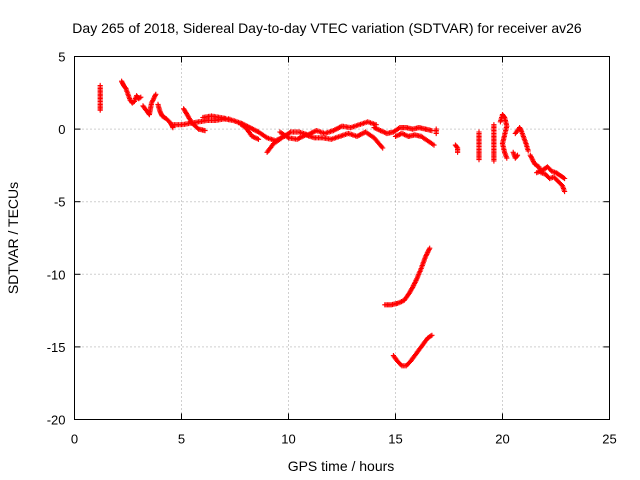  I want to click on y-tick-label: -15, so click(56, 347).